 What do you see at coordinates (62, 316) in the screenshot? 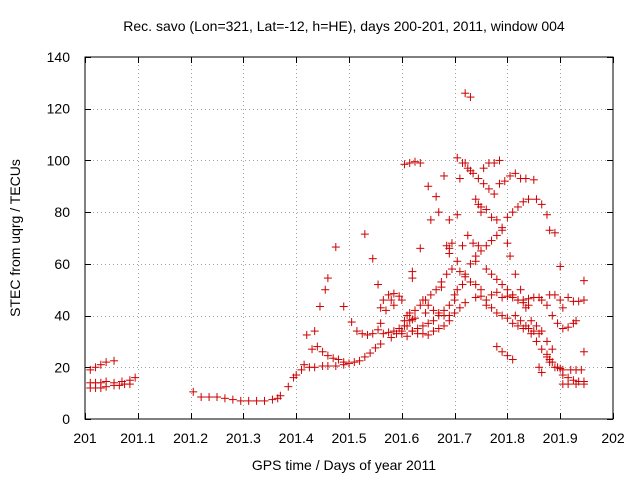
I see `y-tick-label: 40` at bounding box center [62, 316].